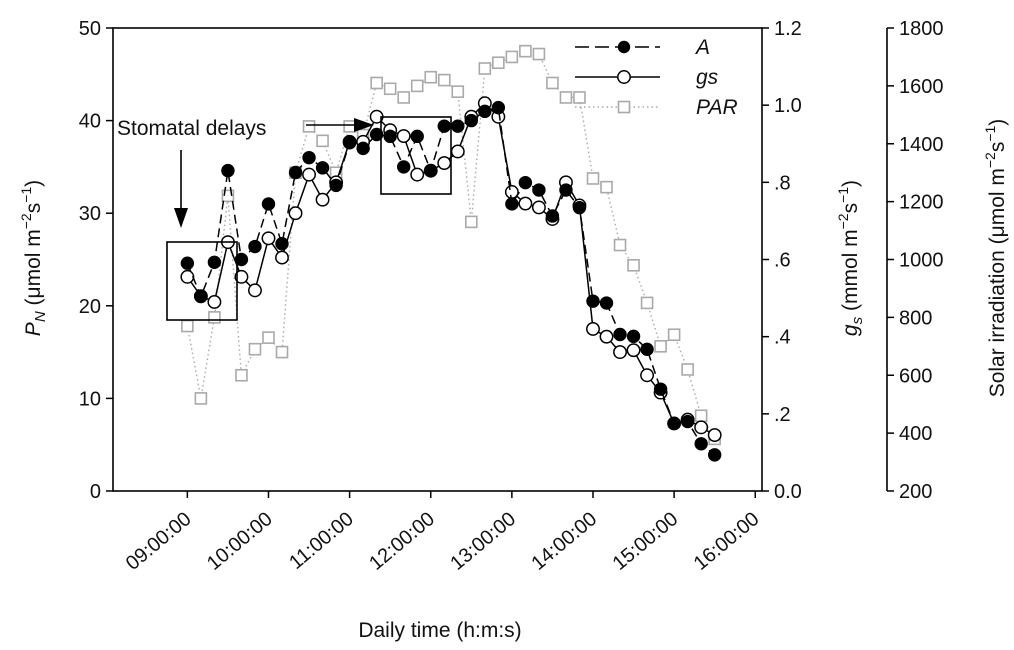  Describe the element at coordinates (921, 87) in the screenshot. I see `solar-tick-label: 1600` at that location.